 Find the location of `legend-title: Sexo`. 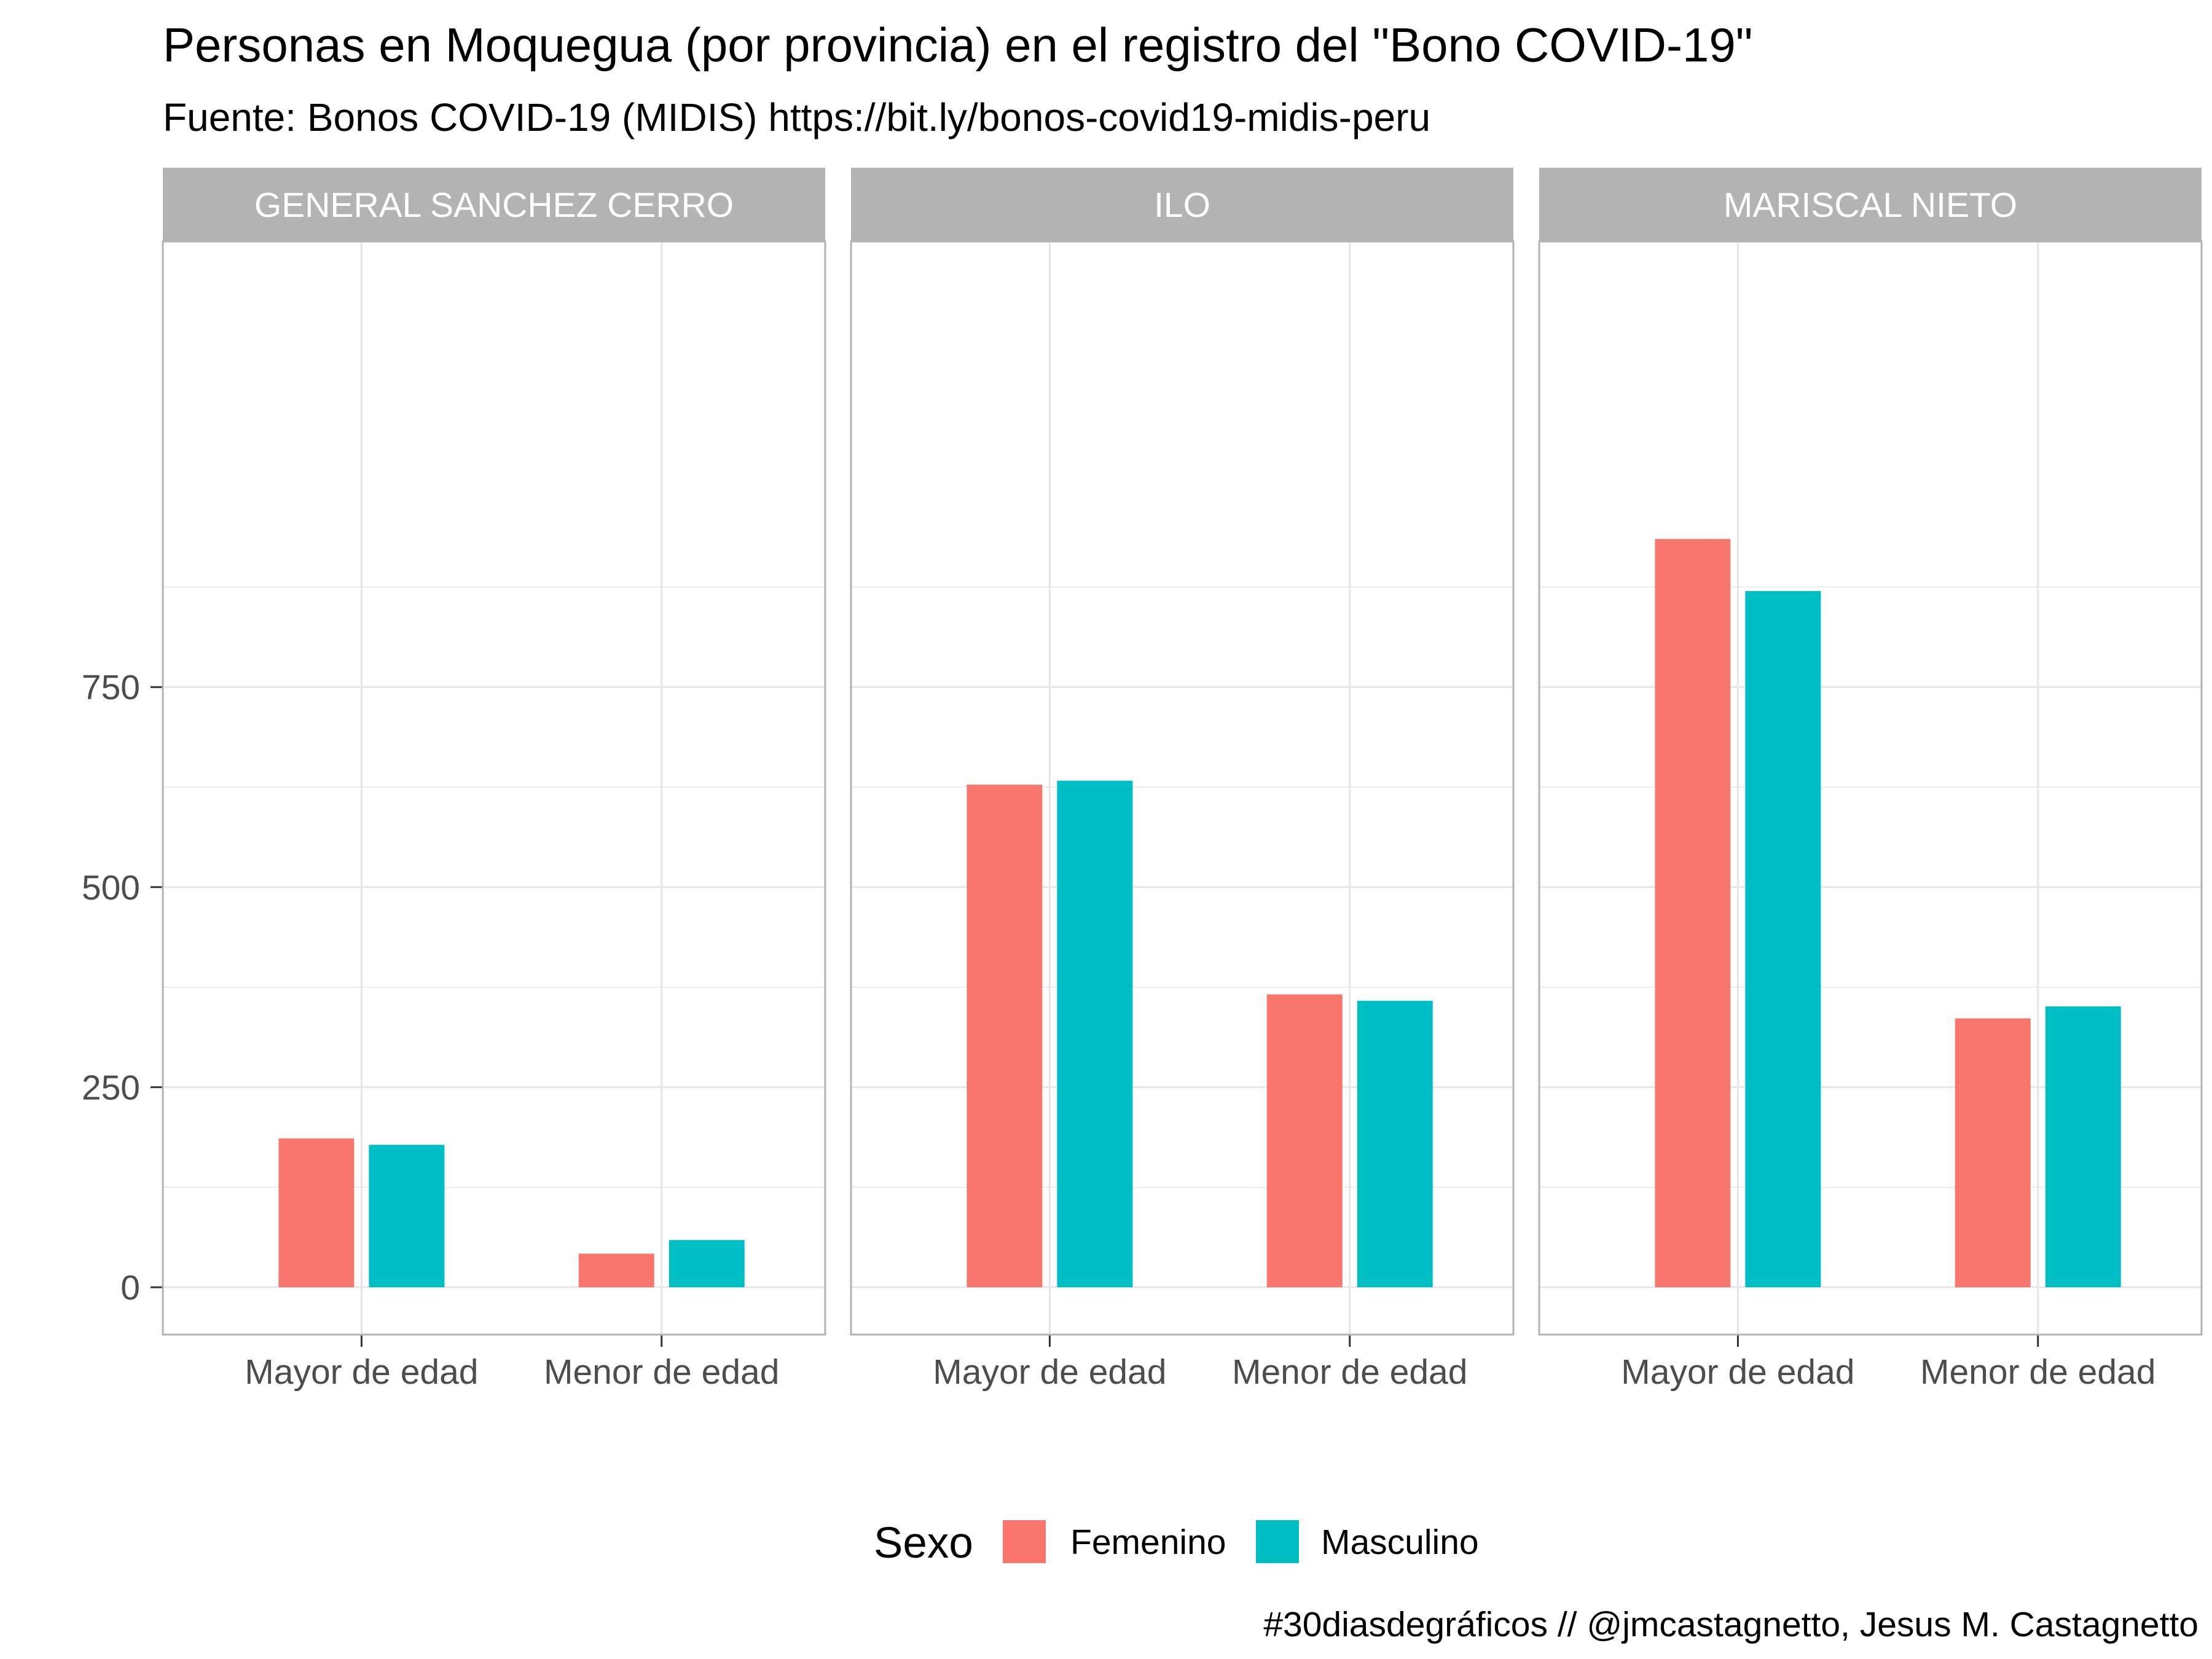

legend-title: Sexo is located at coordinates (923, 1543).